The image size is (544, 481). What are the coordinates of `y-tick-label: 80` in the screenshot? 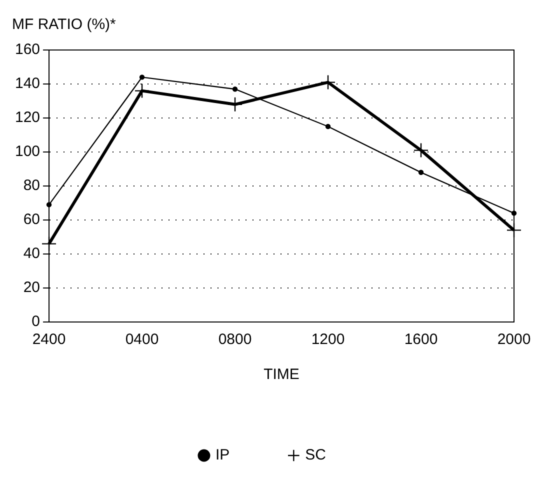 It's located at (31, 185).